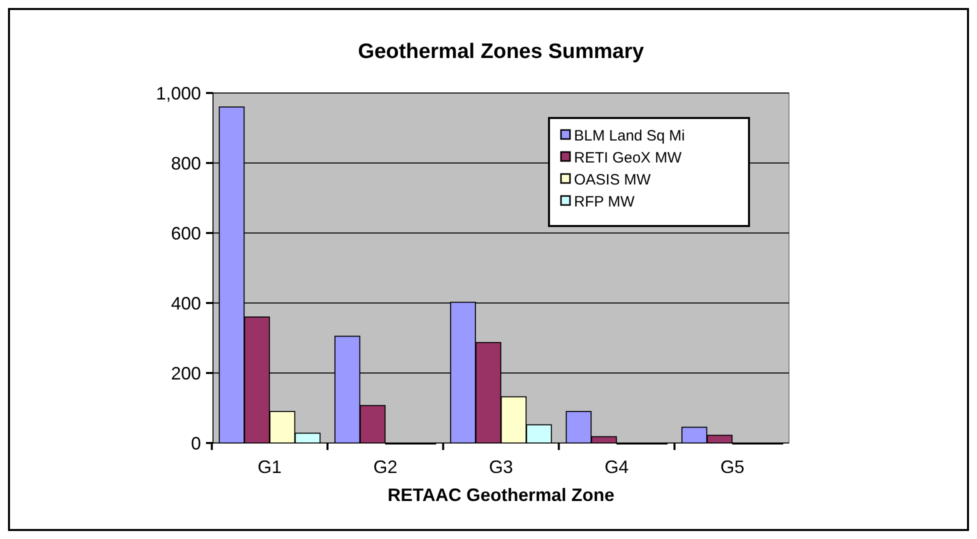 The width and height of the screenshot is (977, 539). I want to click on y-tick-label: 0, so click(195, 443).